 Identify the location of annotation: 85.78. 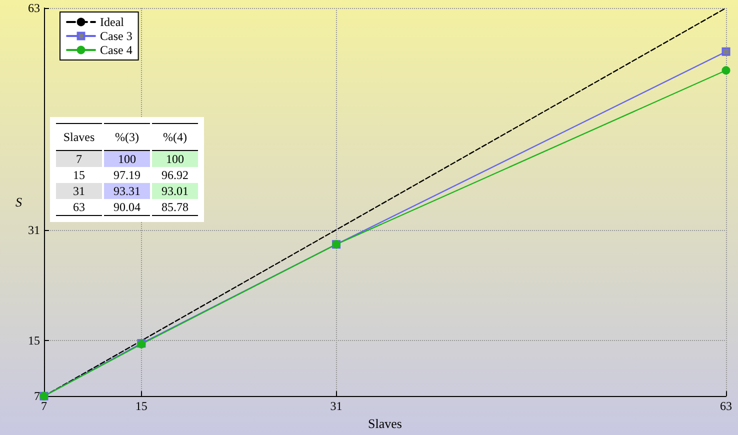
(175, 207).